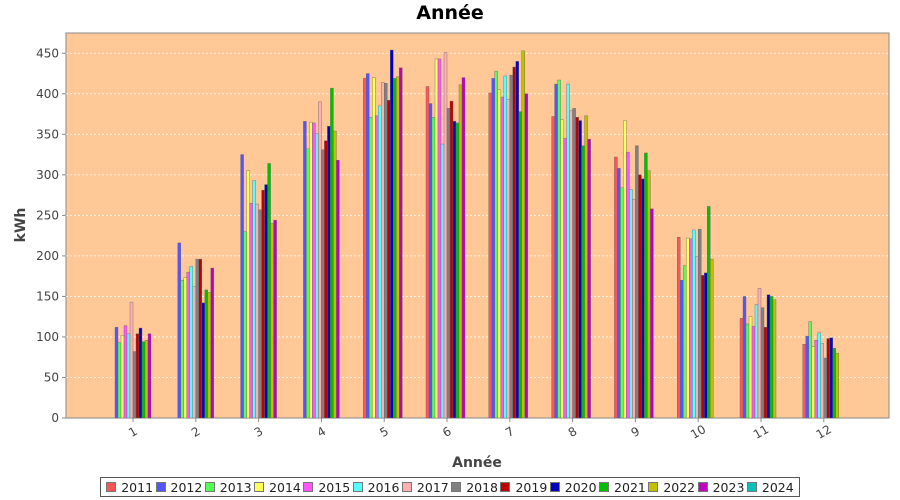 The image size is (900, 500). Describe the element at coordinates (178, 487) in the screenshot. I see `legend-item: 2012` at that location.